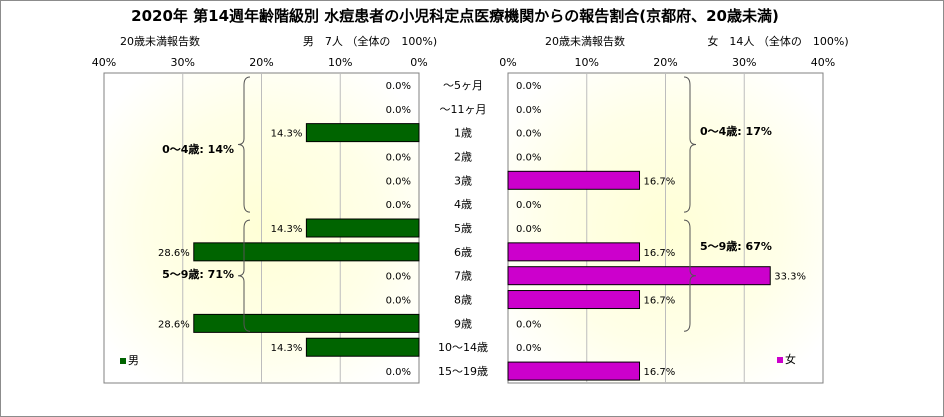 The image size is (944, 417). What do you see at coordinates (183, 62) in the screenshot?
I see `left-tick-label: 30%` at bounding box center [183, 62].